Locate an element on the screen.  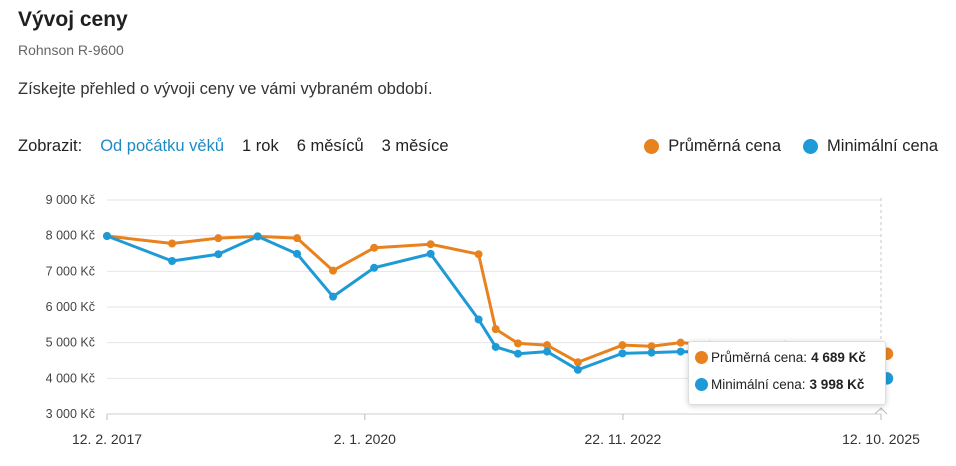
y-tick-label: 4 000 Kč is located at coordinates (70, 378).